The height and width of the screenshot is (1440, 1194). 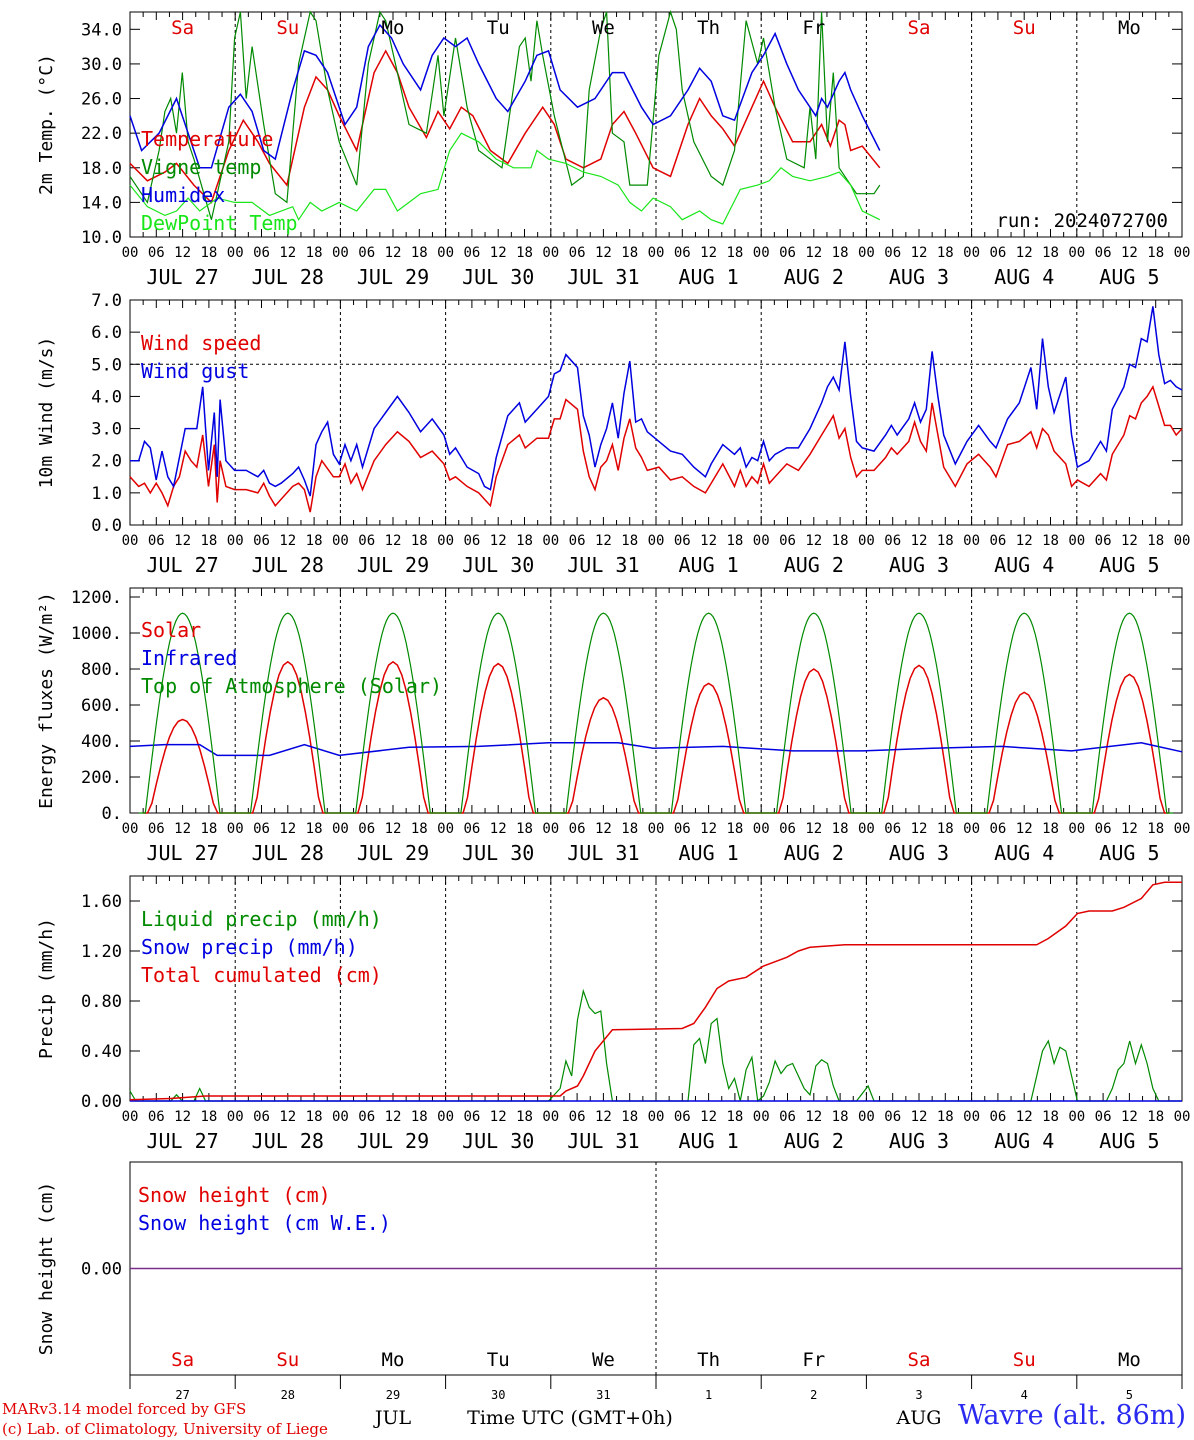 I want to click on weekday-label: Fr, so click(x=813, y=28).